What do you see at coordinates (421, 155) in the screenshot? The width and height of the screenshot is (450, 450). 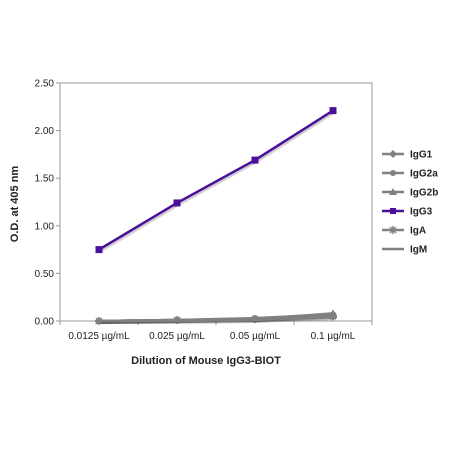 I see `legend-label-igg1: IgG1` at bounding box center [421, 155].